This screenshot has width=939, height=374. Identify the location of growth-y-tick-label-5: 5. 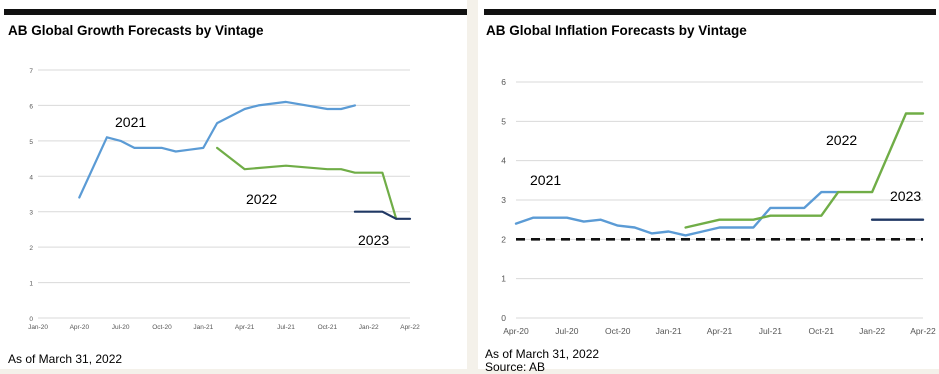
(31, 142).